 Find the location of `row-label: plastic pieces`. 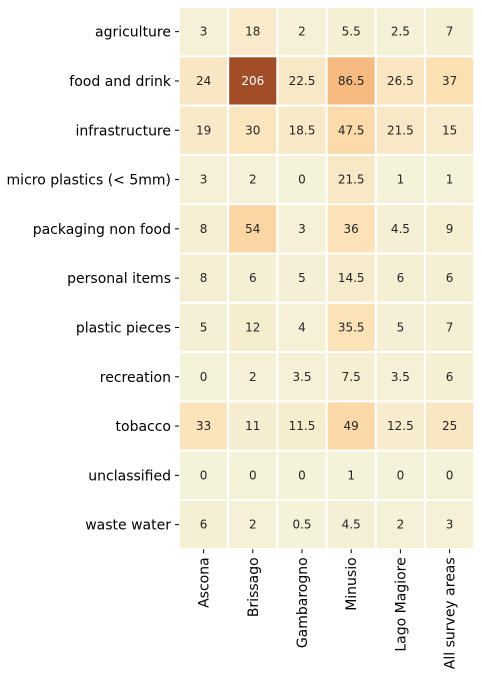

row-label: plastic pieces is located at coordinates (123, 328).